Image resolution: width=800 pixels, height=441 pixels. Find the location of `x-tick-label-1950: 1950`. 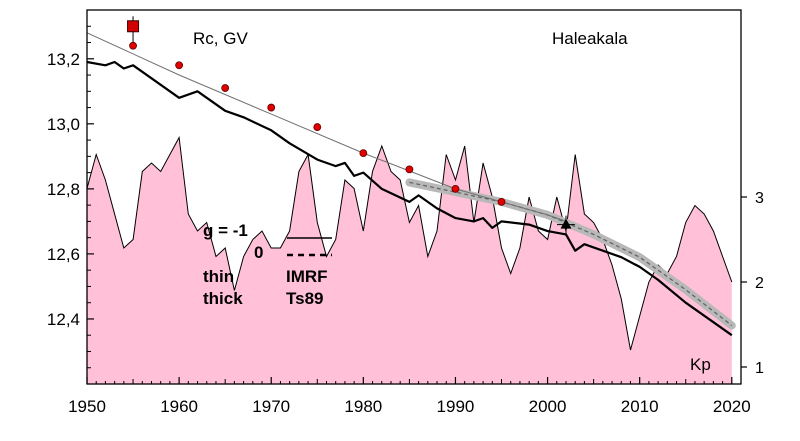

x-tick-label-1950: 1950 is located at coordinates (87, 406).